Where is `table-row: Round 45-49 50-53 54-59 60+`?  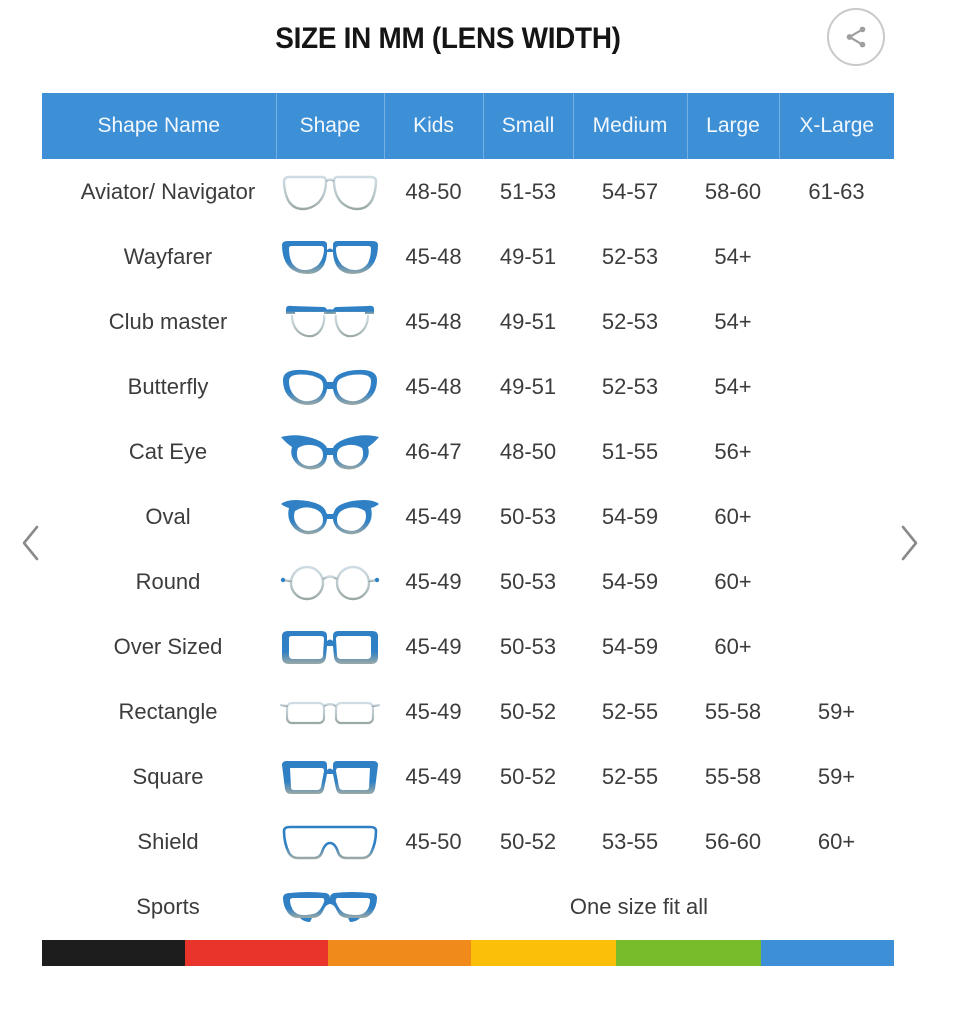
table-row: Round 45-49 50-53 54-59 60+ is located at coordinates (468, 581).